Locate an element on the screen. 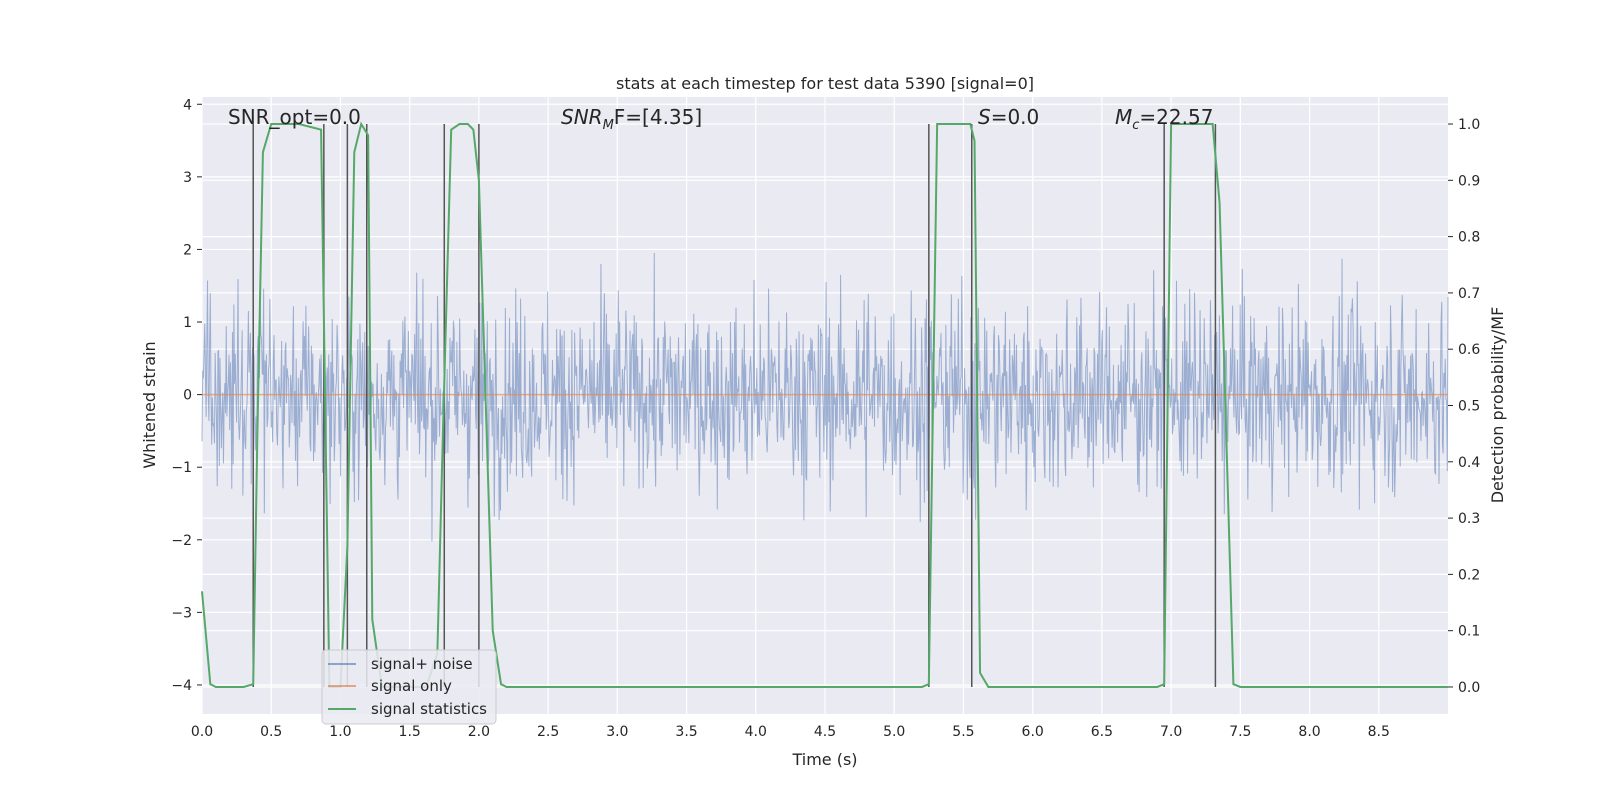 The width and height of the screenshot is (1600, 804). annotation-s-var: S is located at coordinates (984, 117).